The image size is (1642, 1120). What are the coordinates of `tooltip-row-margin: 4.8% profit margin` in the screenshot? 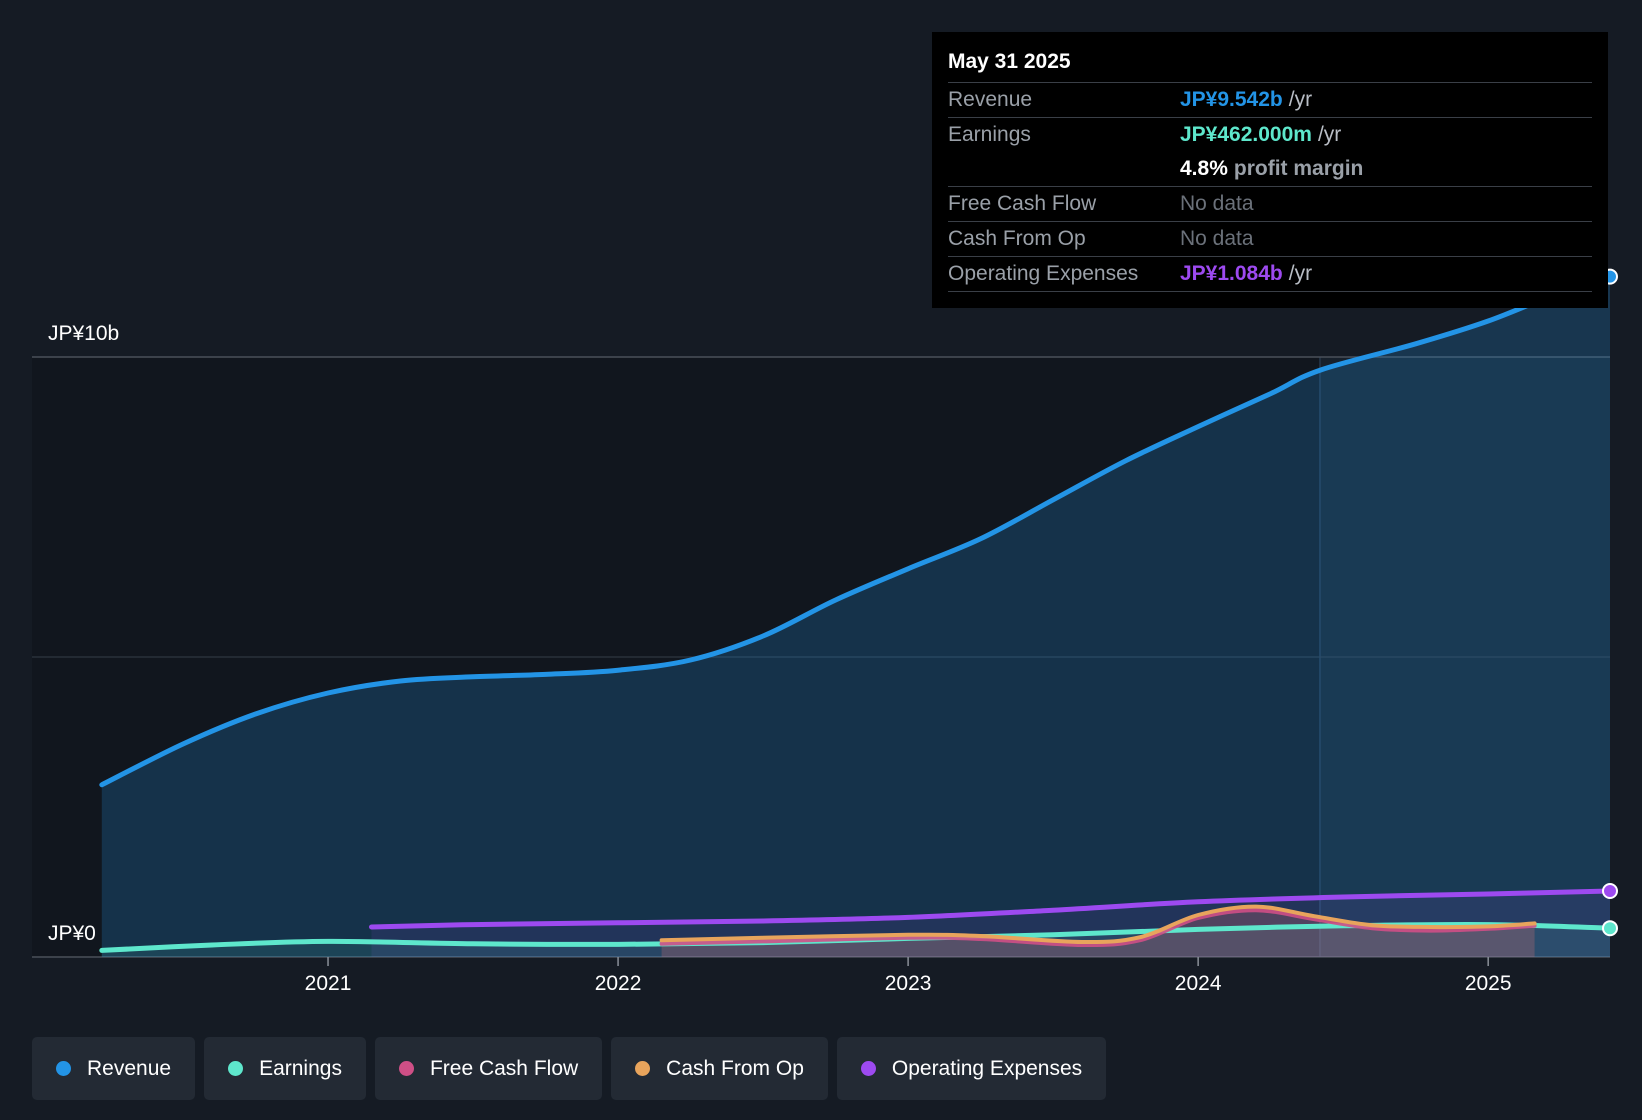 It's located at (1270, 169).